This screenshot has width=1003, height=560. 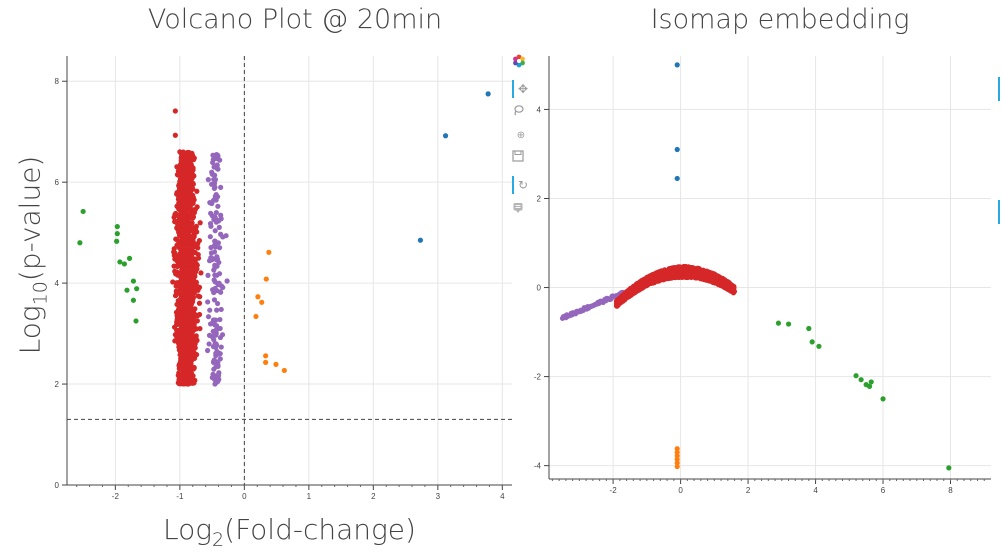 I want to click on save-icon, so click(x=521, y=159).